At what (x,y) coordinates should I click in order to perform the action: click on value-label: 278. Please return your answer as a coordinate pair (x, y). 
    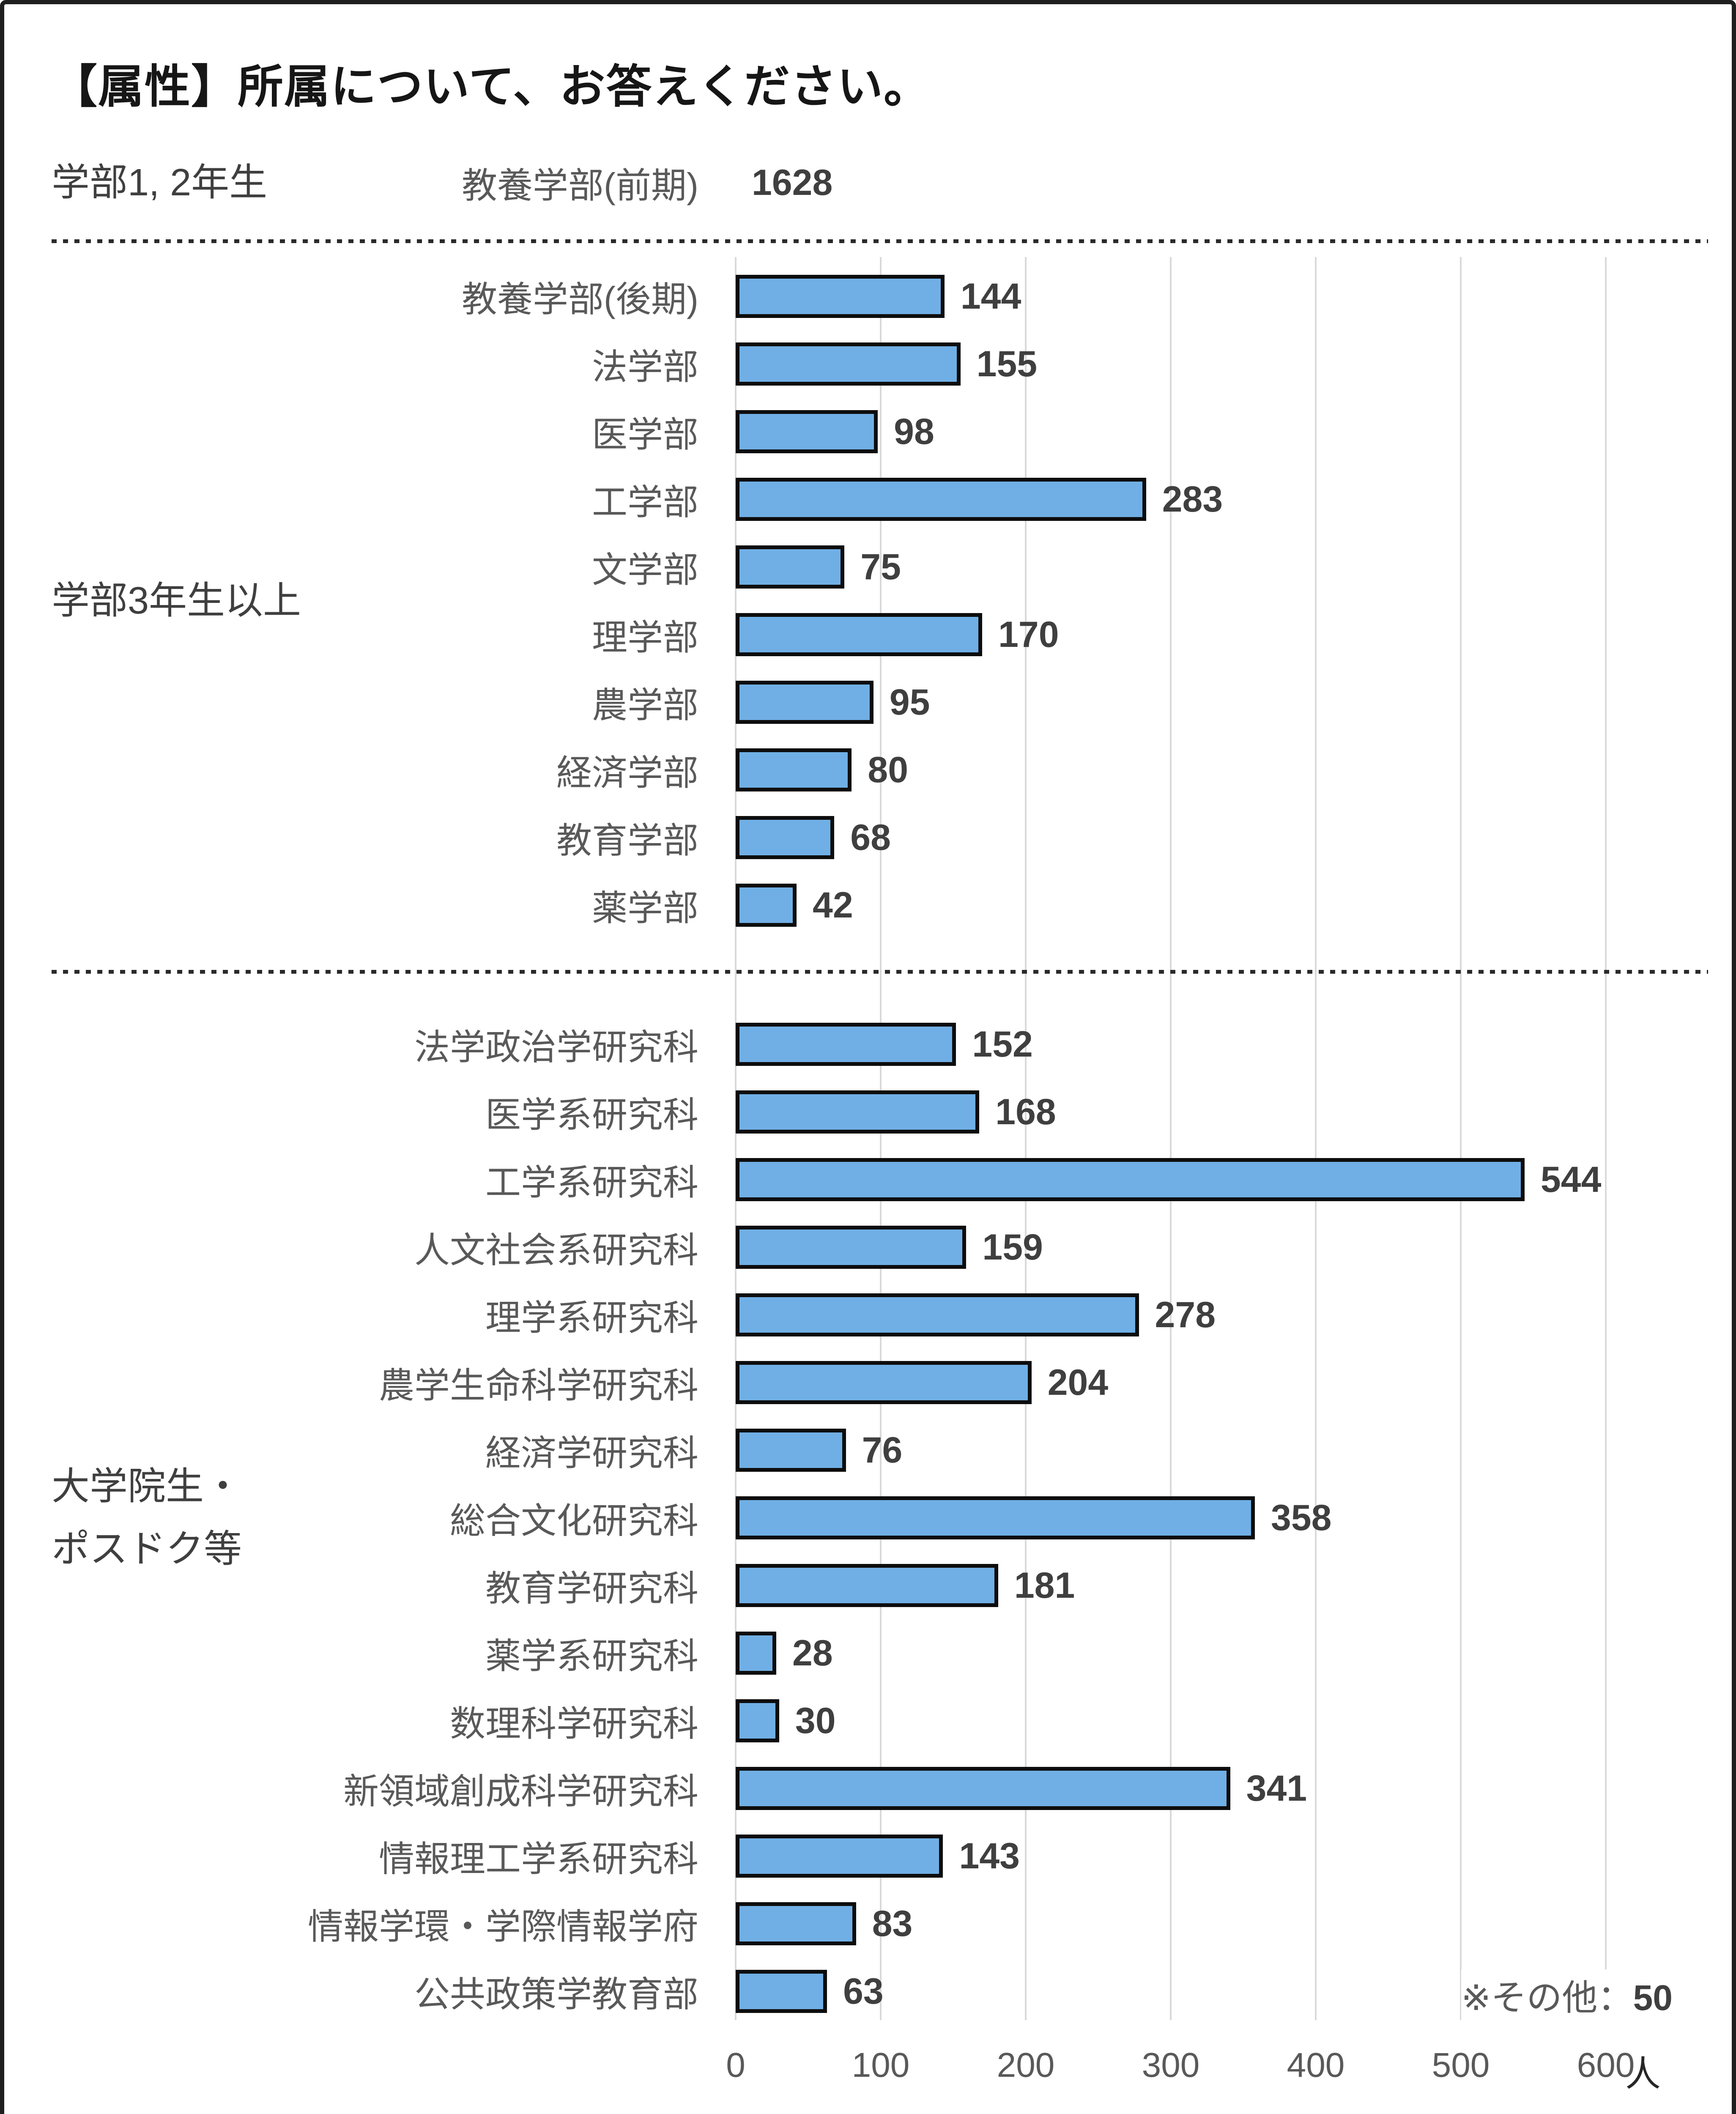
    Looking at the image, I should click on (1185, 1314).